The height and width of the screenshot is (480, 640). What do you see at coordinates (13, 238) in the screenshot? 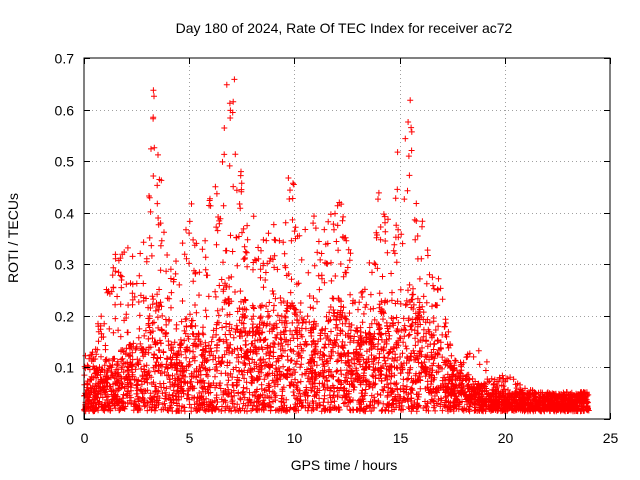
I see `y-axis-label: ROTI / TECUs` at bounding box center [13, 238].